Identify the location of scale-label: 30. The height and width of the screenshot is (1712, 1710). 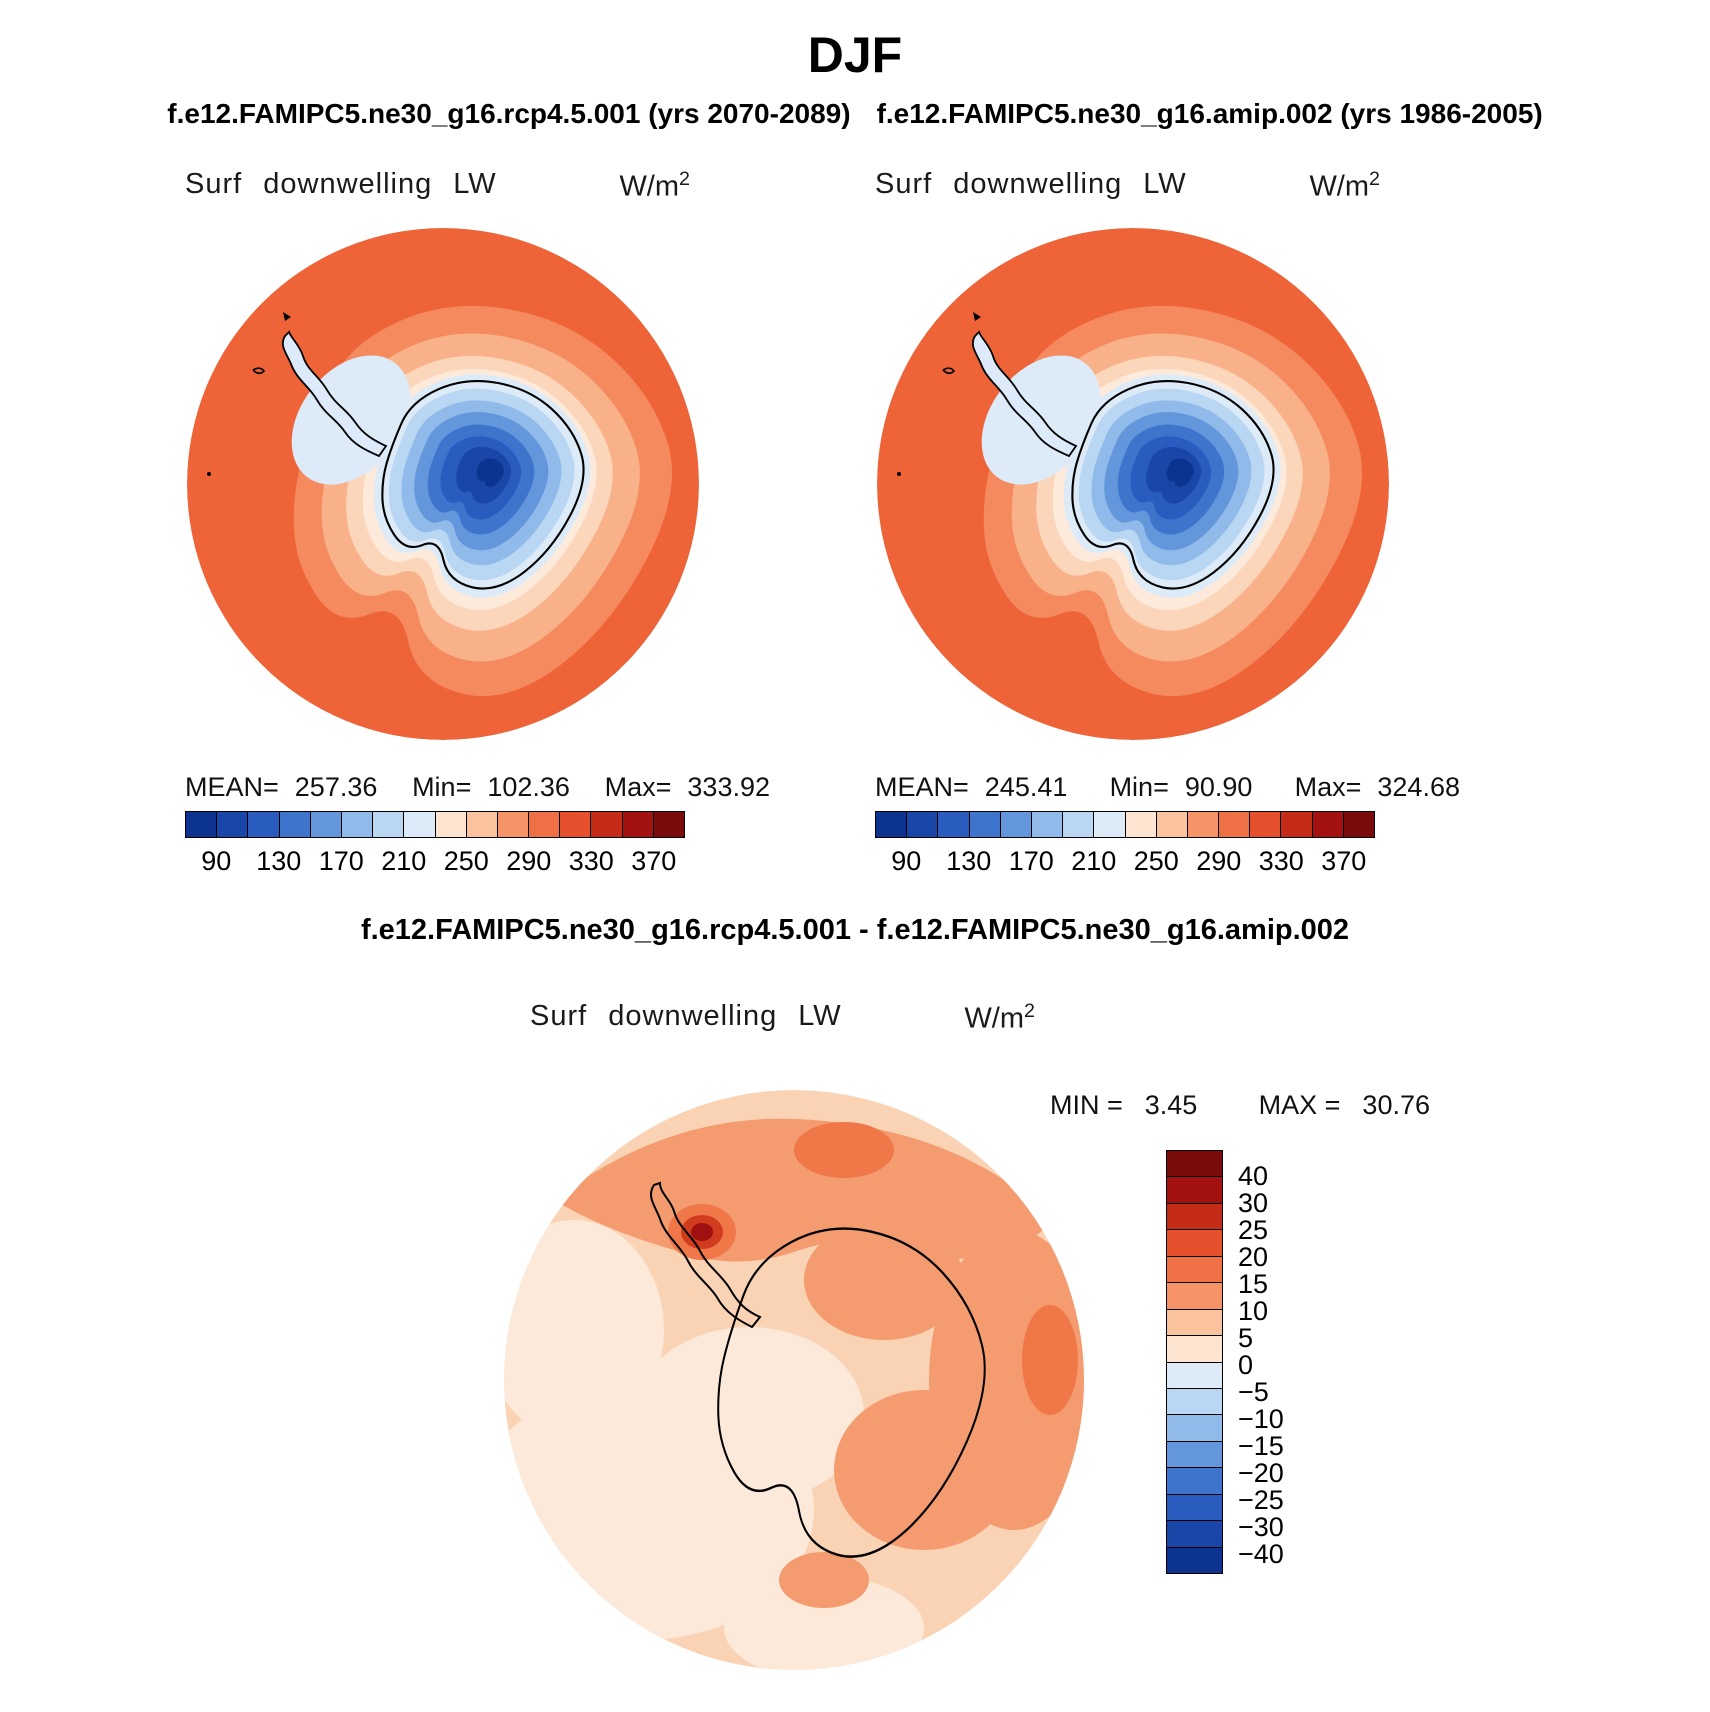
(1253, 1203).